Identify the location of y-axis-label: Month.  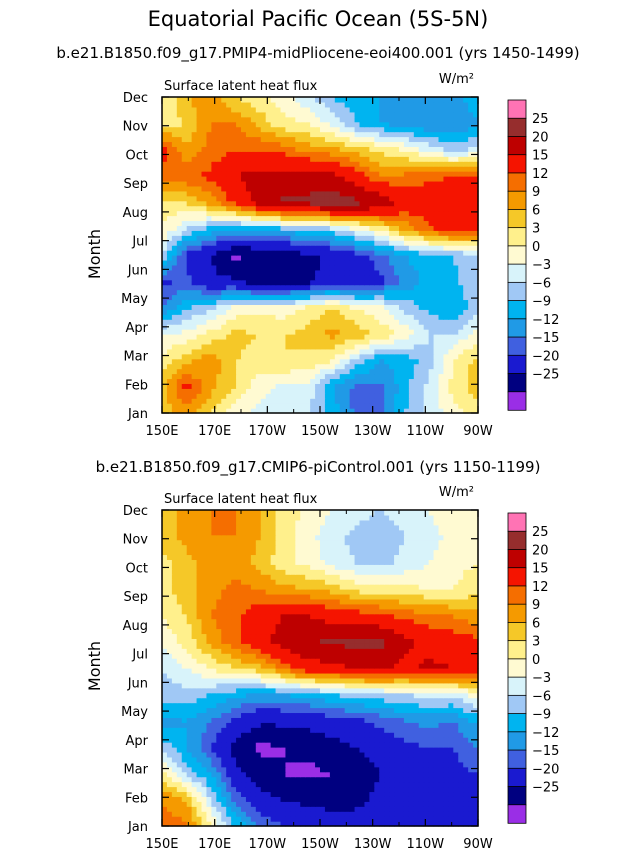
(94, 666).